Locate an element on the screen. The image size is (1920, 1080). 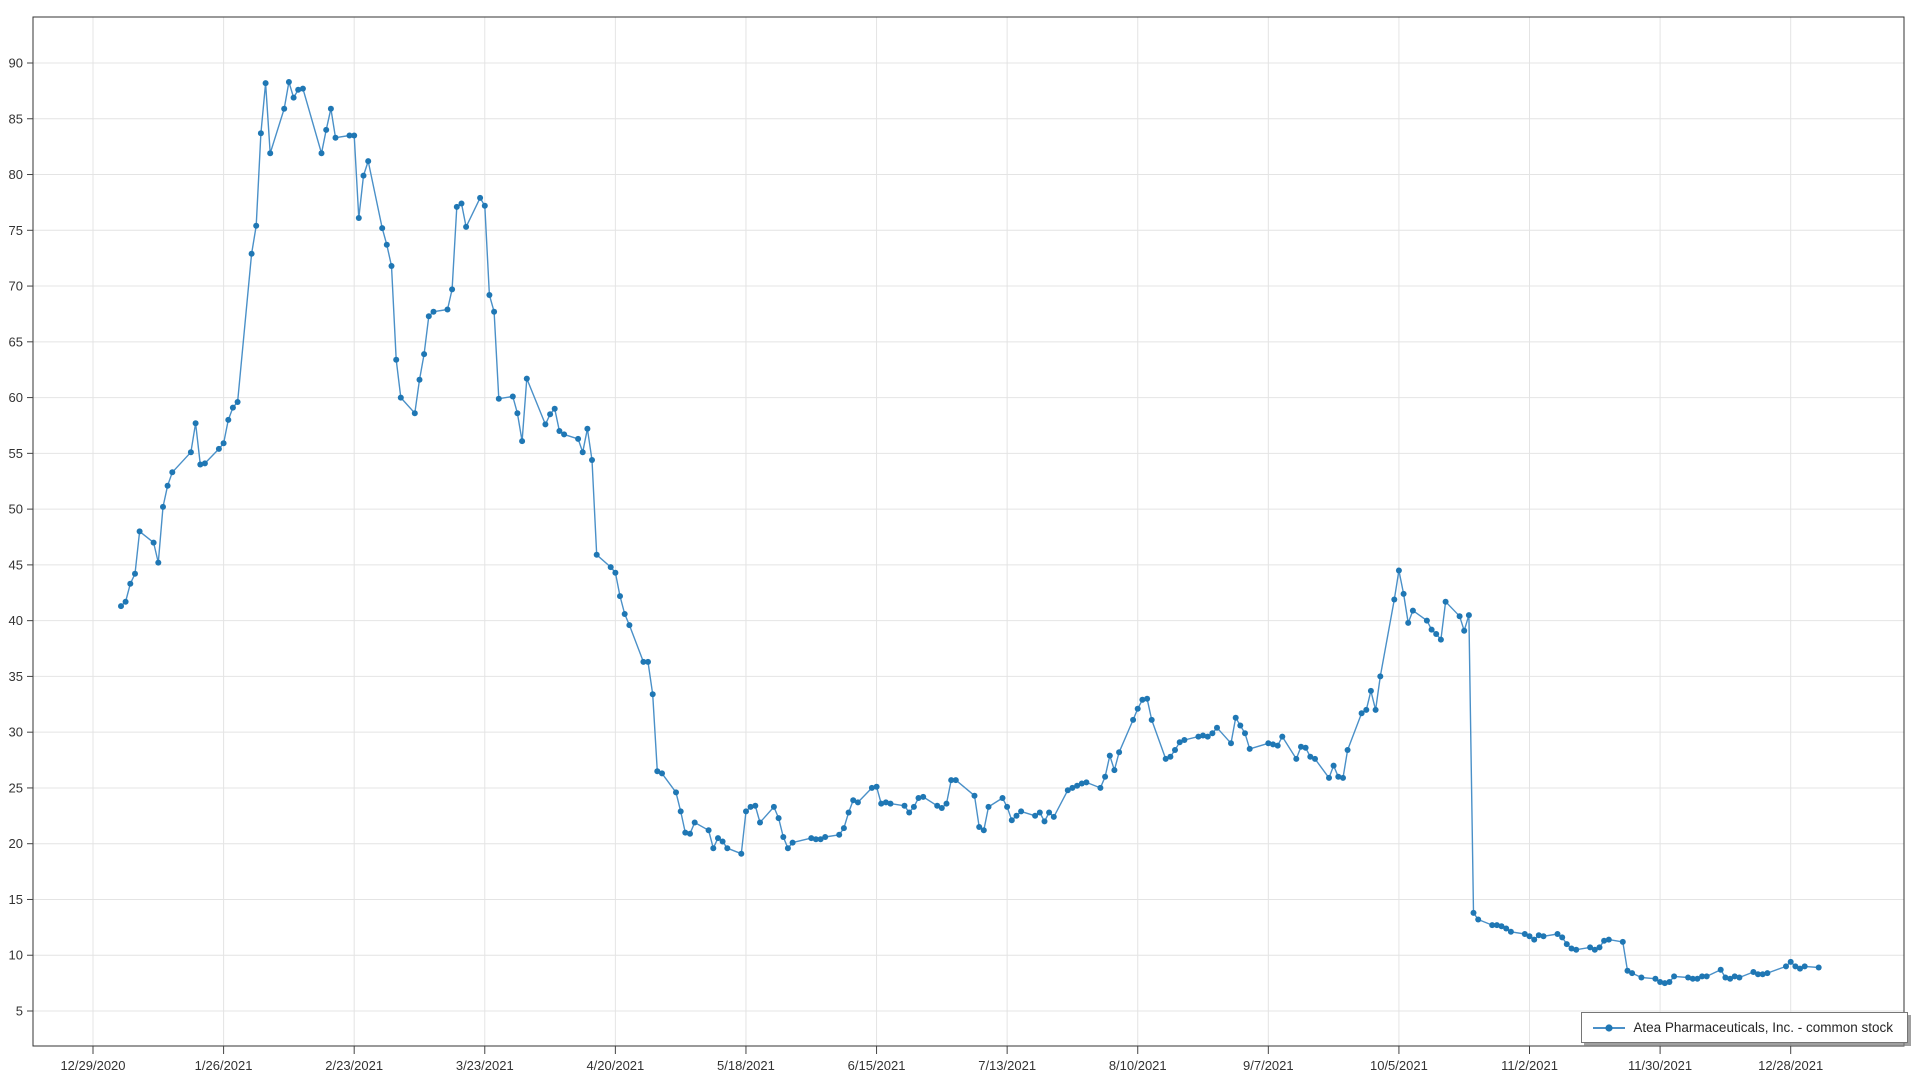
y-axis-label: 35 is located at coordinates (16, 676).